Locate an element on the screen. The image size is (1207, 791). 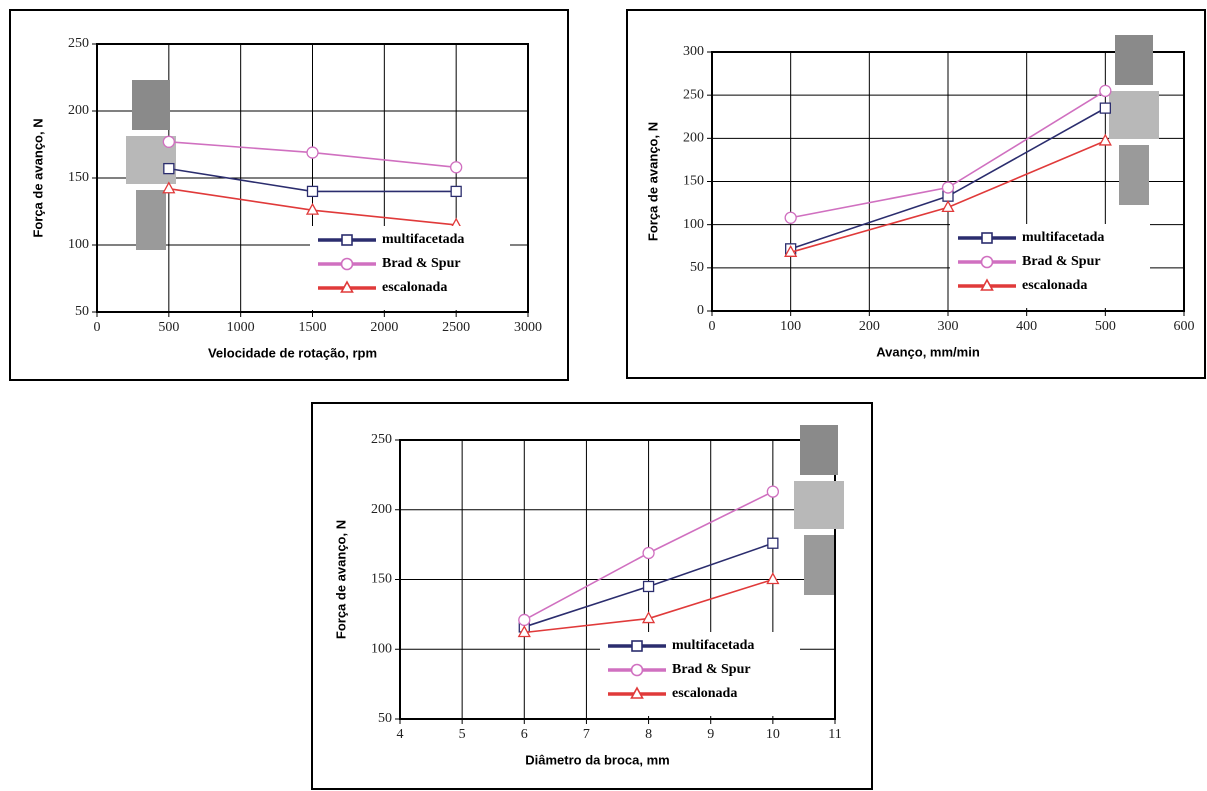
x-tick-label: 8 is located at coordinates (648, 734).